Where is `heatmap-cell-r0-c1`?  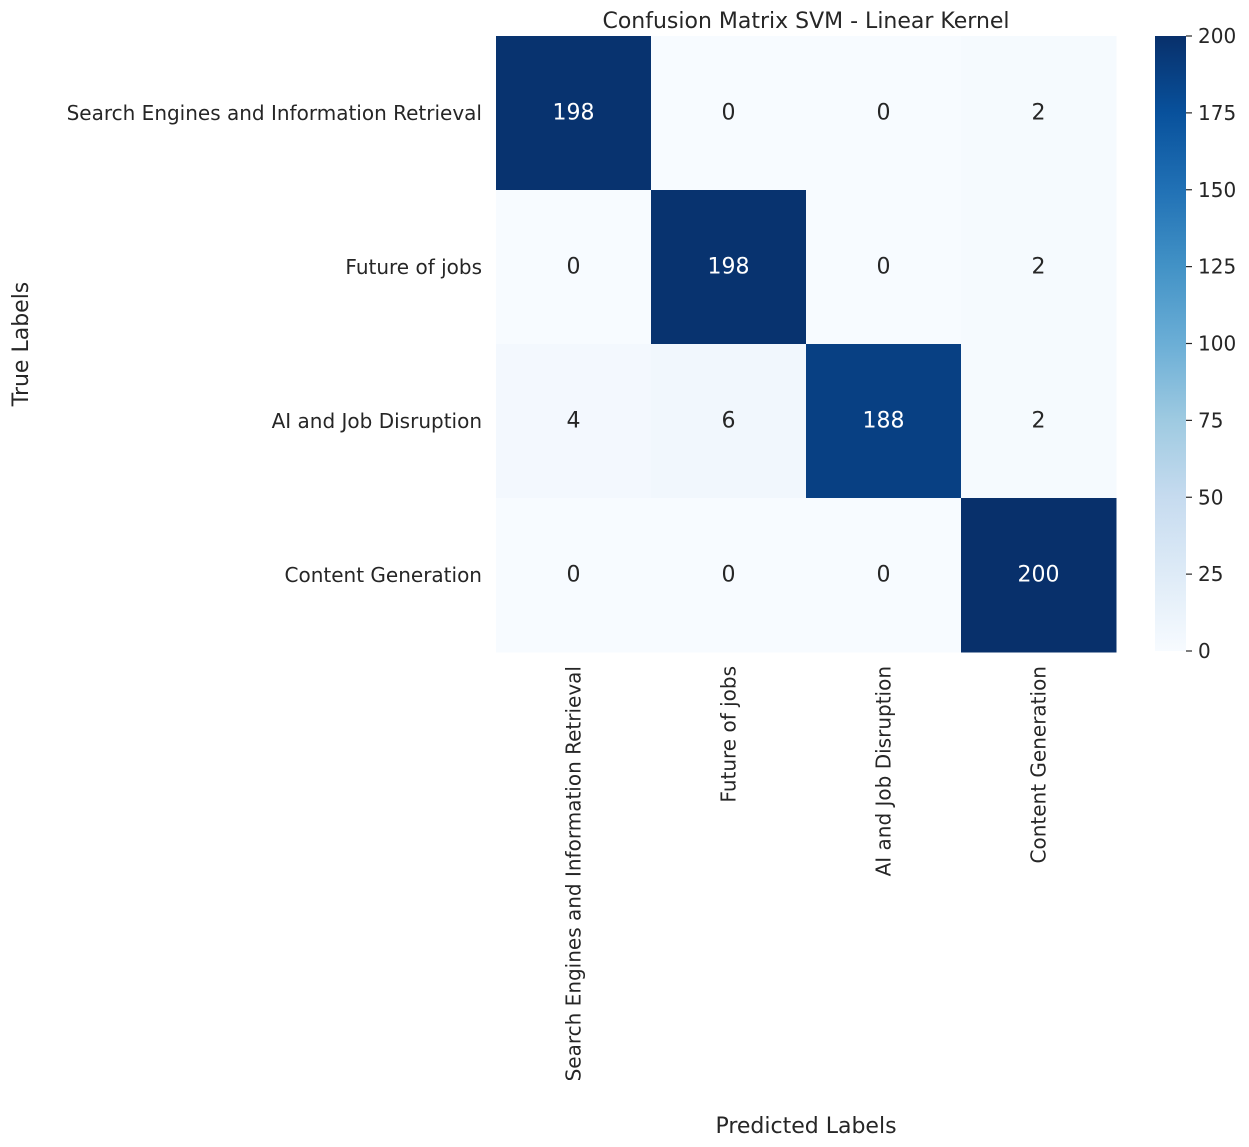
heatmap-cell-r0-c1 is located at coordinates (729, 113).